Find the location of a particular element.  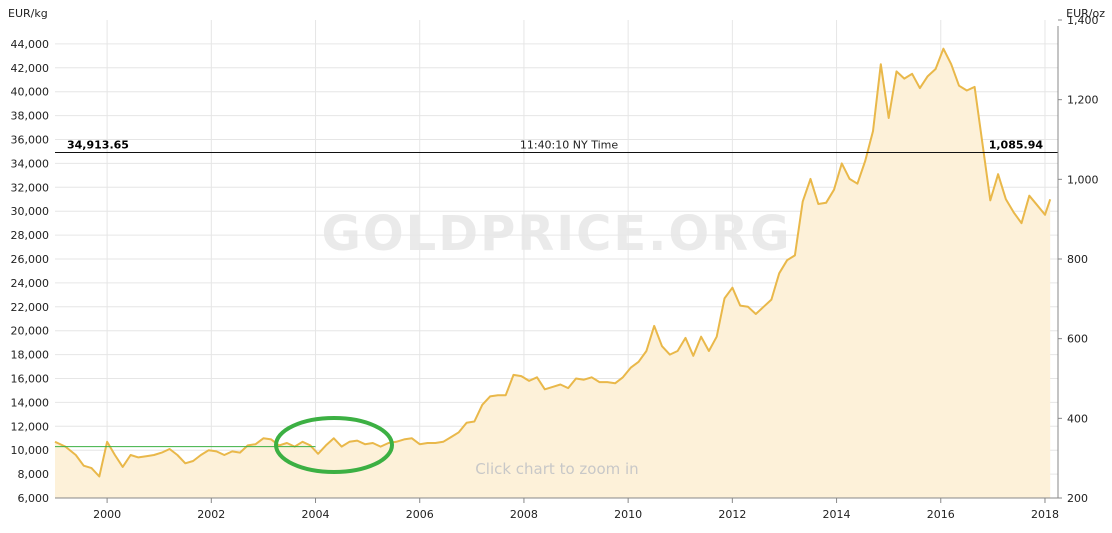

y-tick-left: 12,000 is located at coordinates (30, 426).